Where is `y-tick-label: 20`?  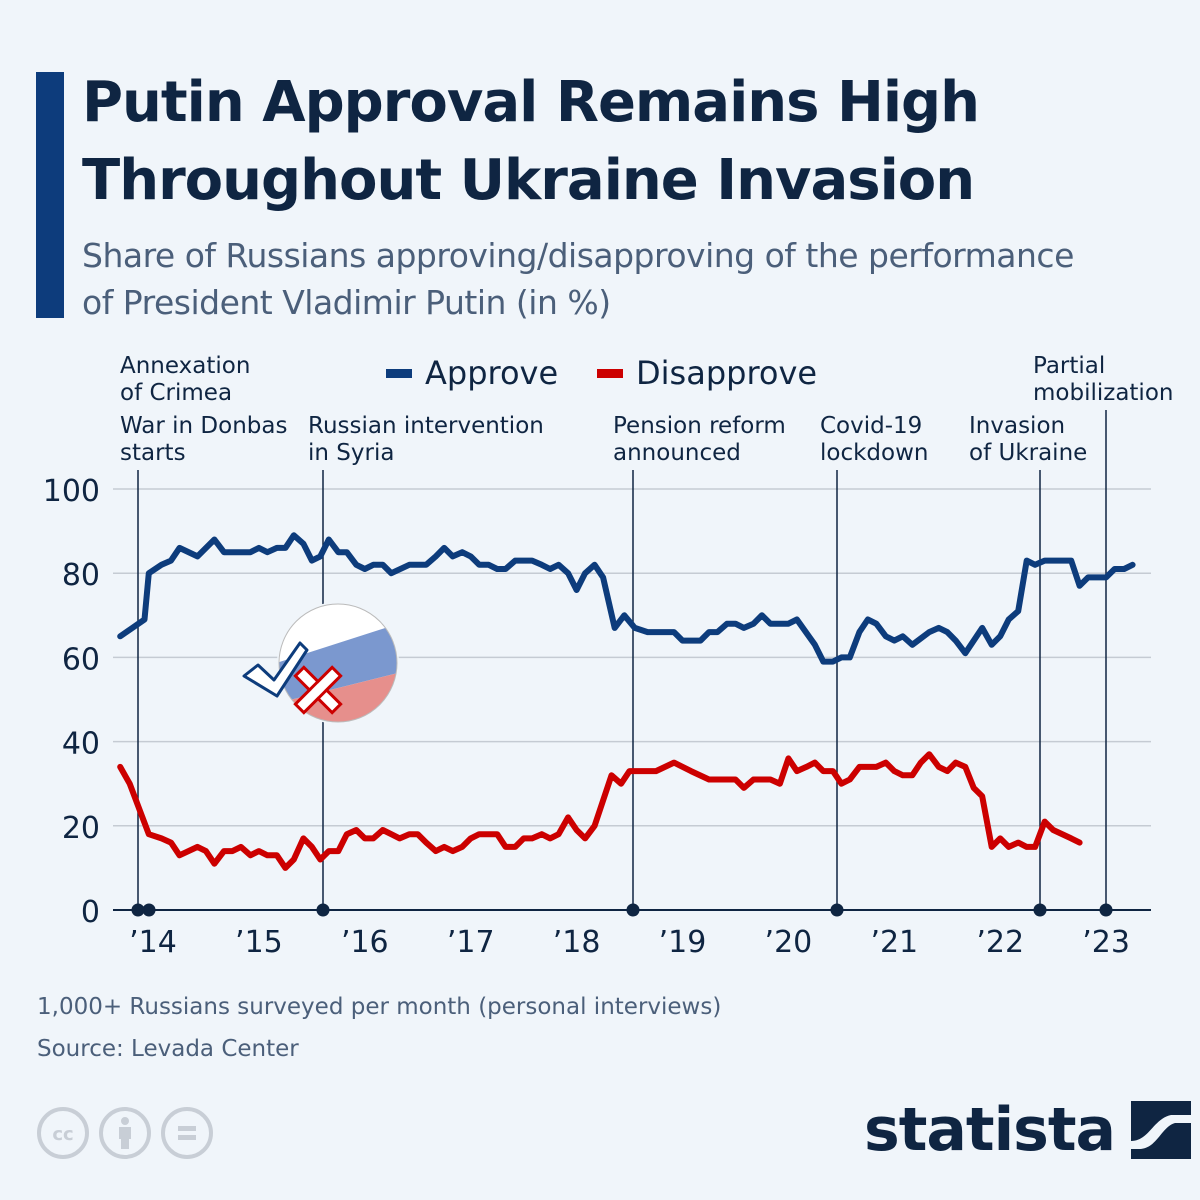
y-tick-label: 20 is located at coordinates (81, 828).